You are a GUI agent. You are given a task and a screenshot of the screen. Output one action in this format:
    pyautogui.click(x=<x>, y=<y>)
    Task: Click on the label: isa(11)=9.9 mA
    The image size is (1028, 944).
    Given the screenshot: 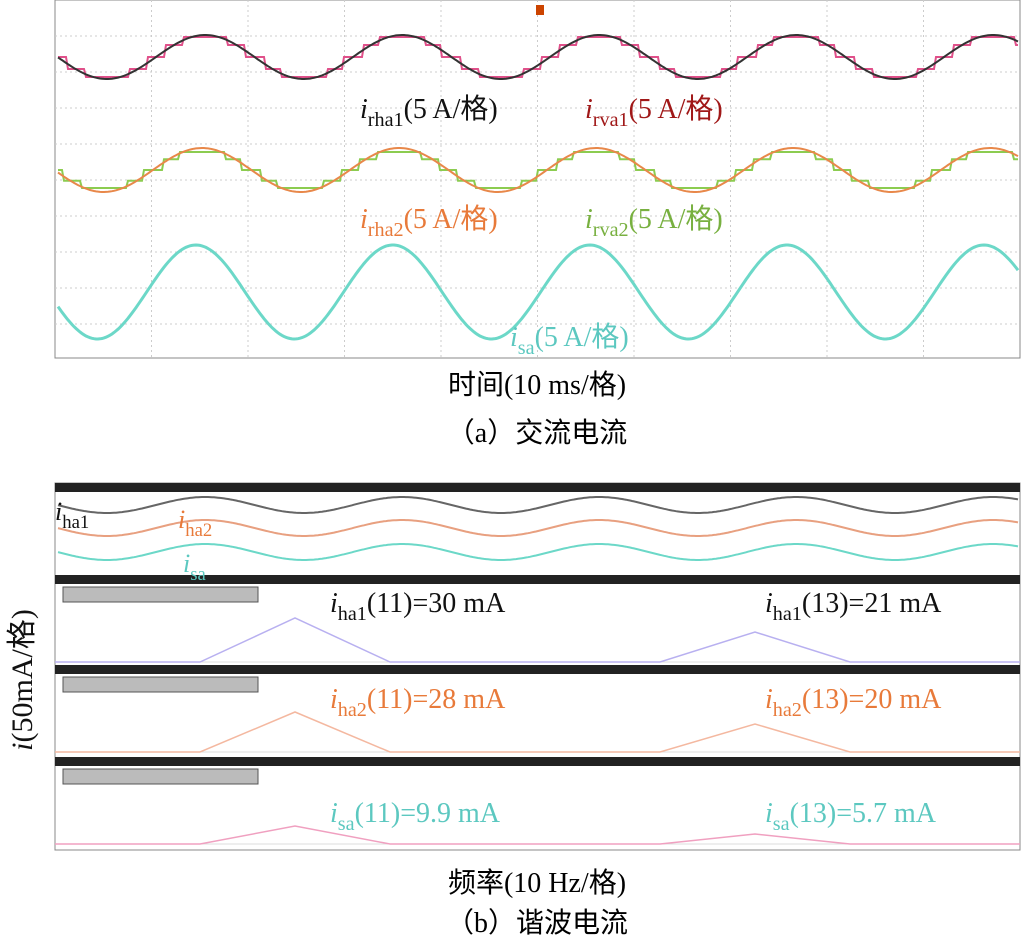 What is the action you would take?
    pyautogui.click(x=415, y=816)
    